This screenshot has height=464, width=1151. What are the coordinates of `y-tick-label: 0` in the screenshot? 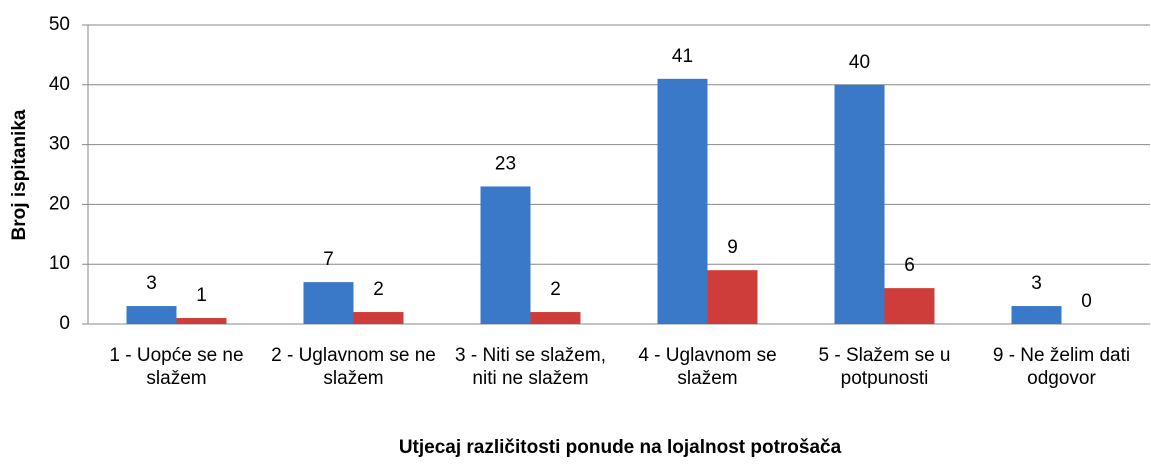 It's located at (64, 323).